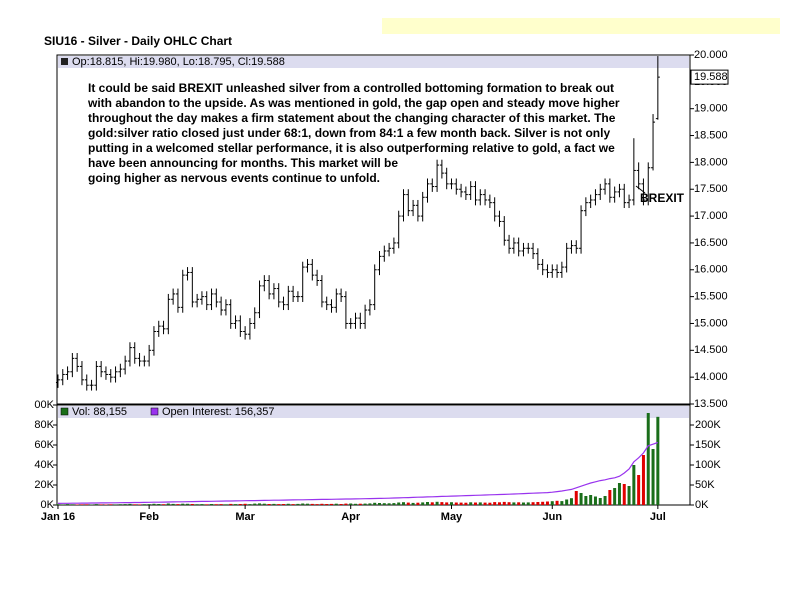 This screenshot has width=800, height=600. What do you see at coordinates (711, 135) in the screenshot?
I see `y-tick-label: 18.500` at bounding box center [711, 135].